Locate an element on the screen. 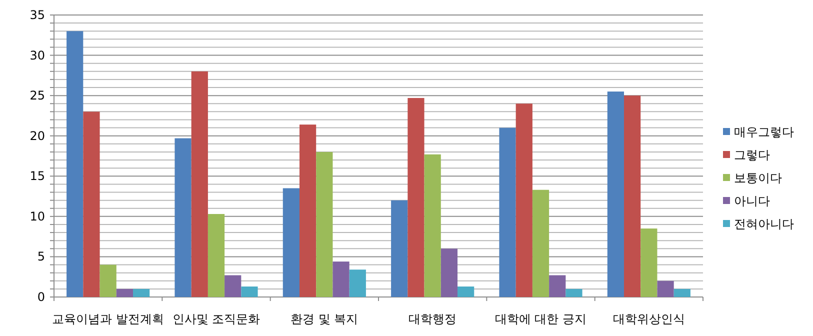  y-tick-label: 20 is located at coordinates (37, 135).